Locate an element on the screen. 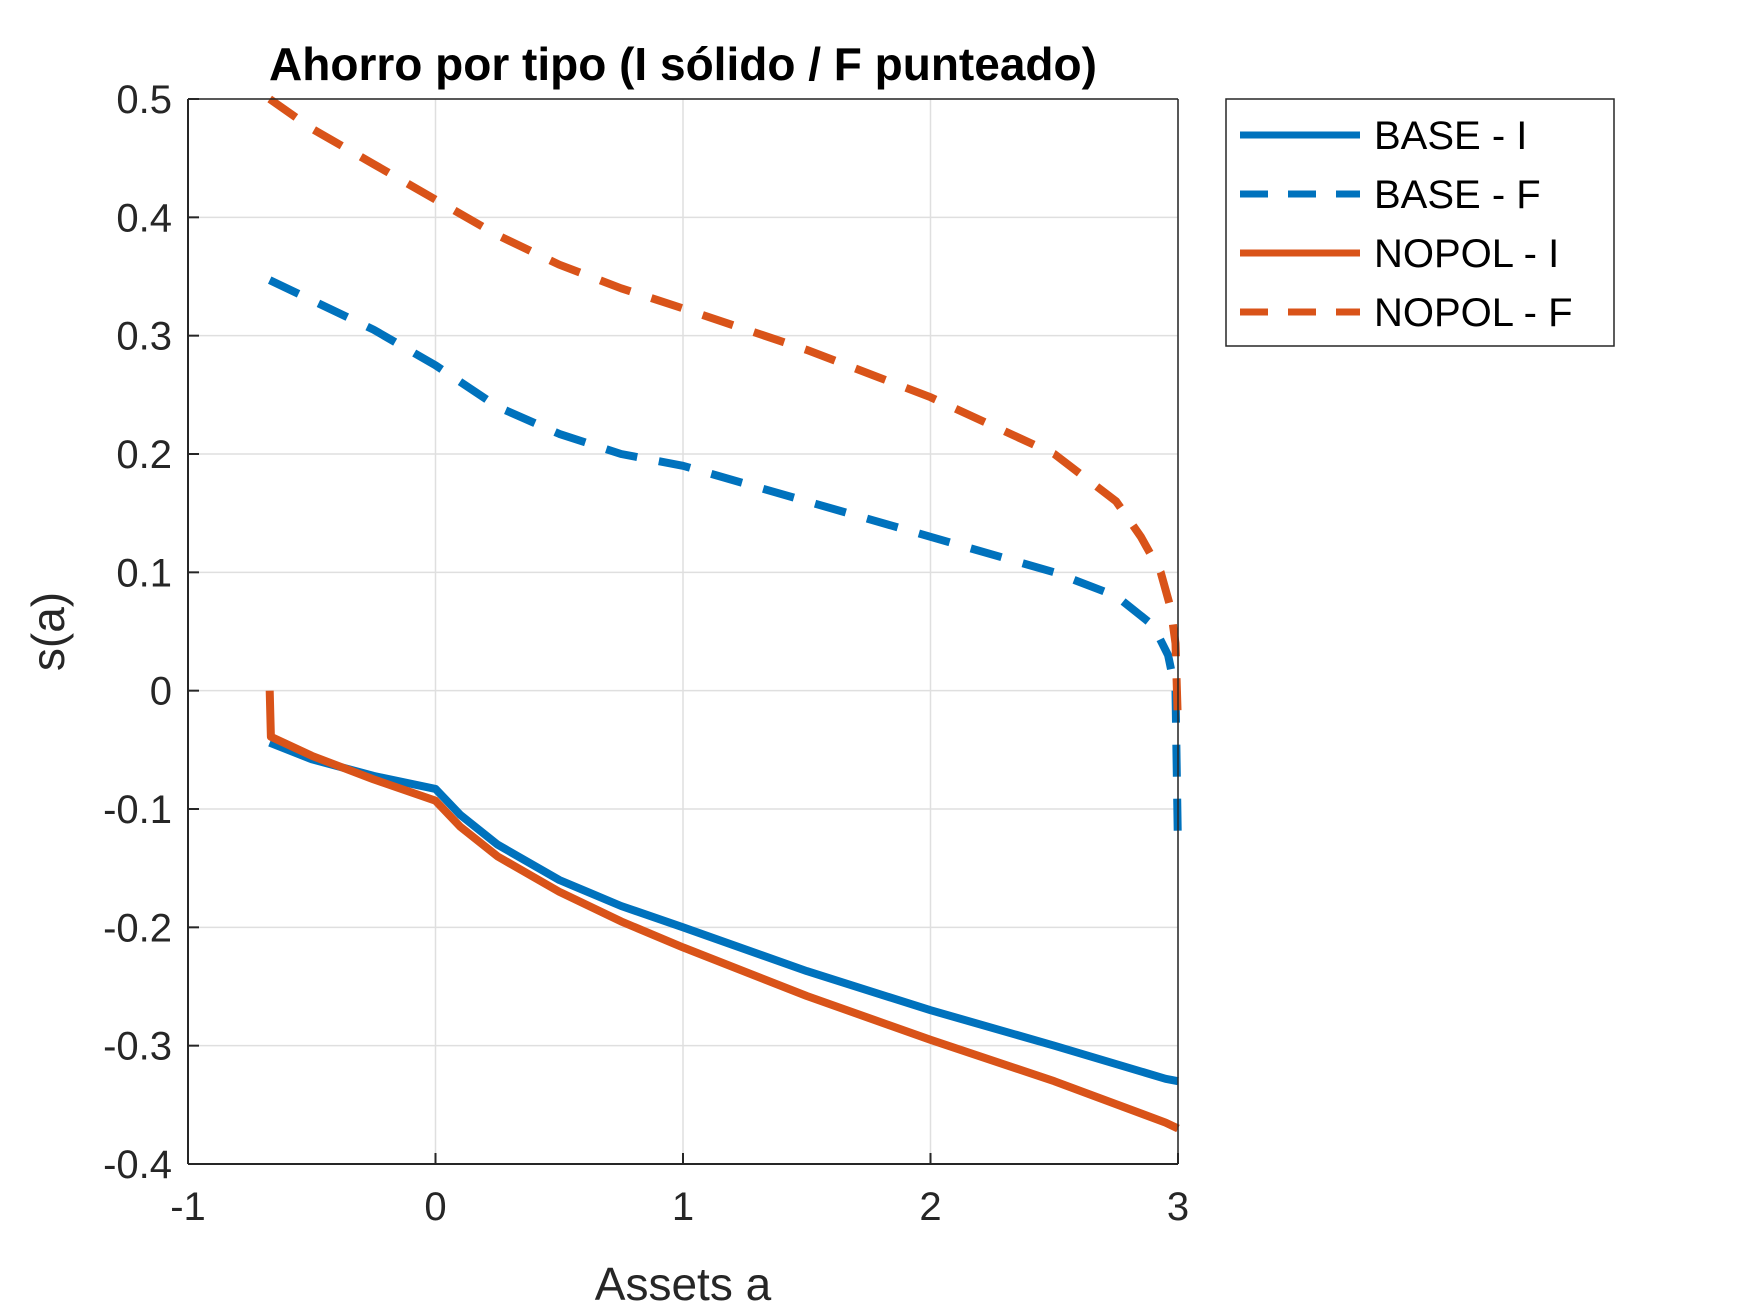  y-tick-label-0: -0.4 is located at coordinates (137, 1165).